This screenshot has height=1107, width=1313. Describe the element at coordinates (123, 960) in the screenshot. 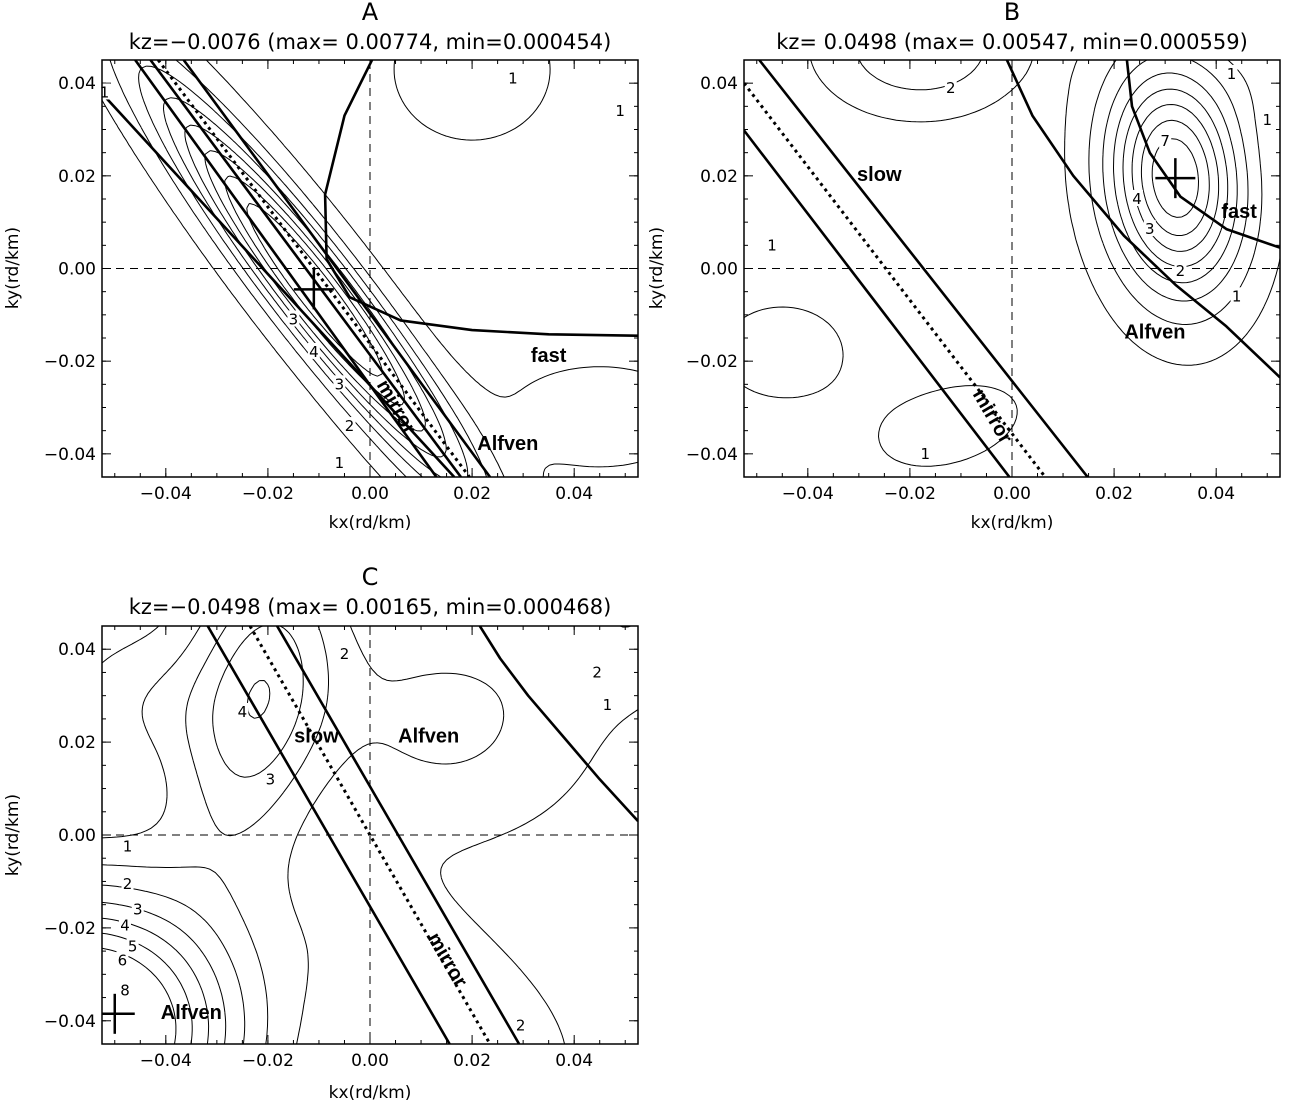

I see `contour-label: 6` at that location.